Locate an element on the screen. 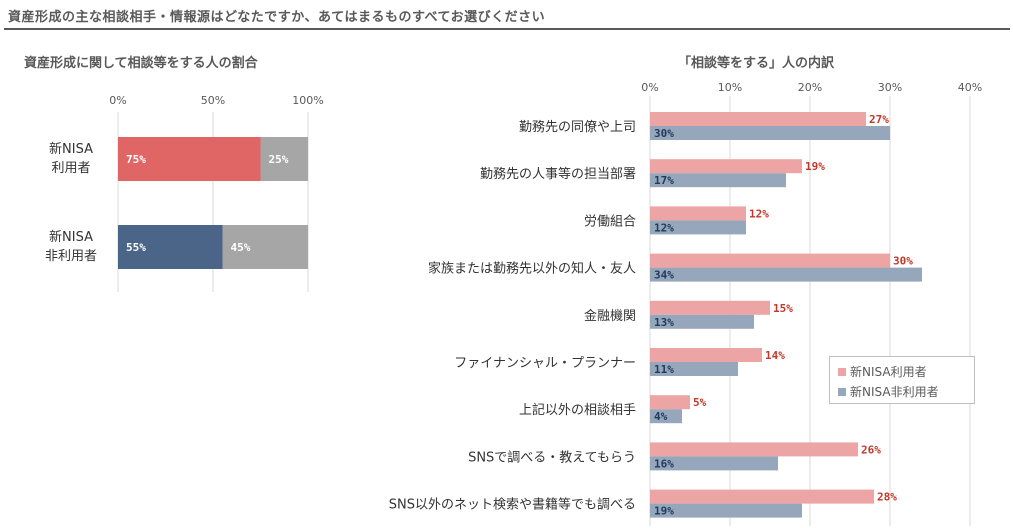  legend-swatch-nisa-users is located at coordinates (842, 371).